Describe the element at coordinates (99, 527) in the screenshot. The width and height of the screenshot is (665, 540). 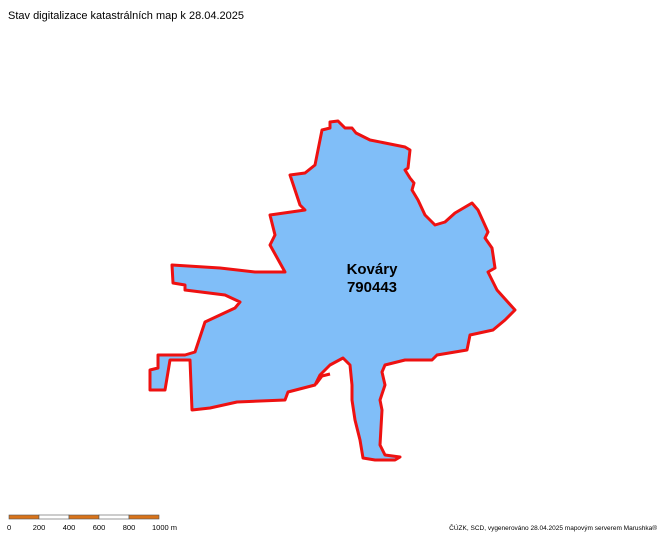
I see `scale-label: 600` at that location.